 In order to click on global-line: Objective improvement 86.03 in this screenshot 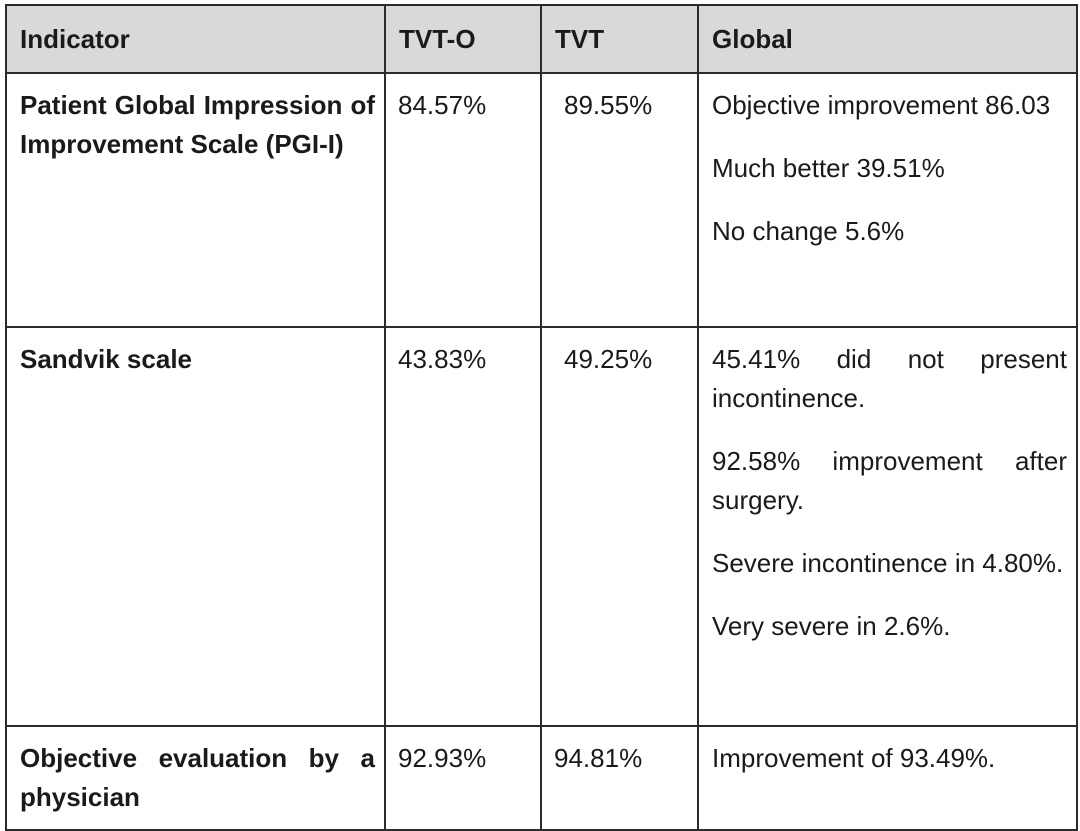, I will do `click(881, 105)`.